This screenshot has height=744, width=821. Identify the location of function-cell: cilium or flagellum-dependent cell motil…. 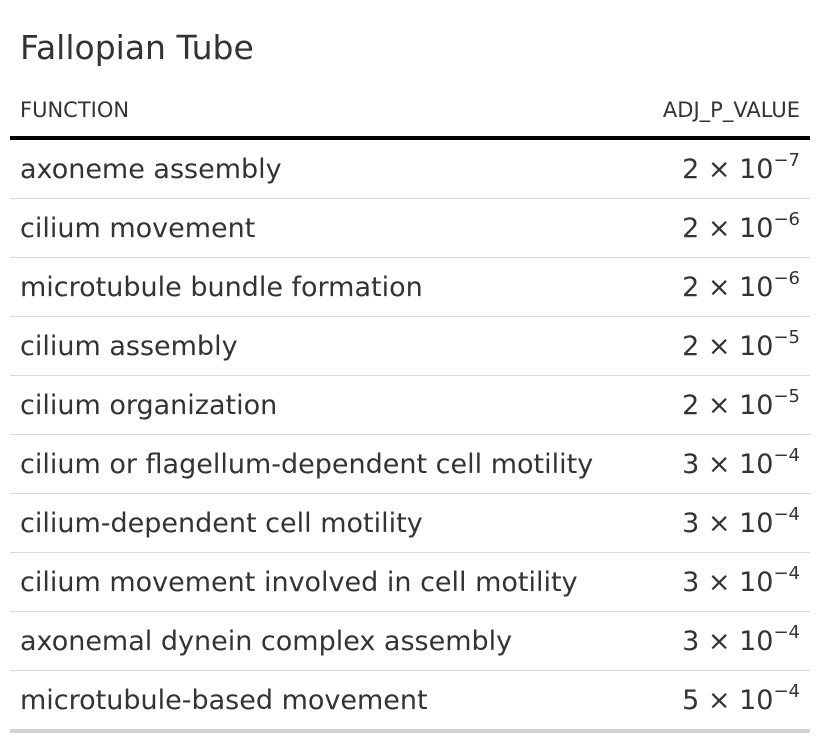
(320, 464).